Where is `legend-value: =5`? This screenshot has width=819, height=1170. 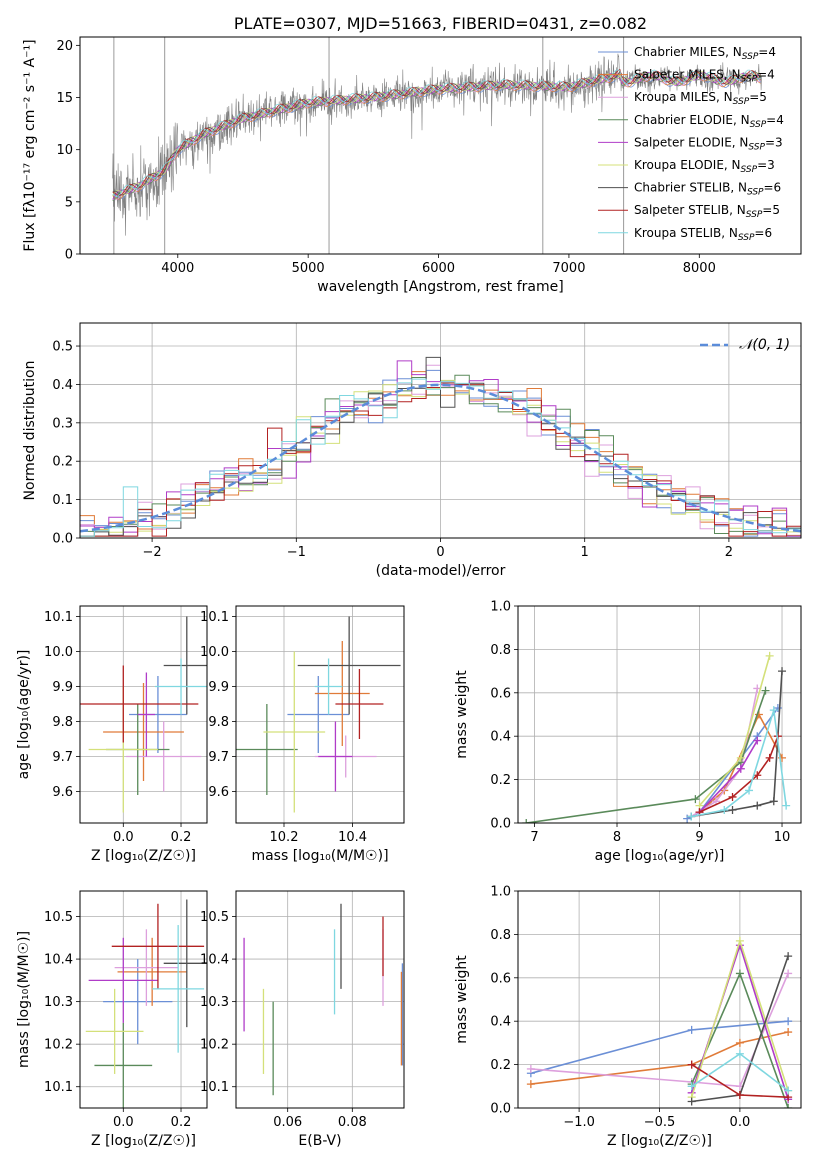 legend-value: =5 is located at coordinates (771, 210).